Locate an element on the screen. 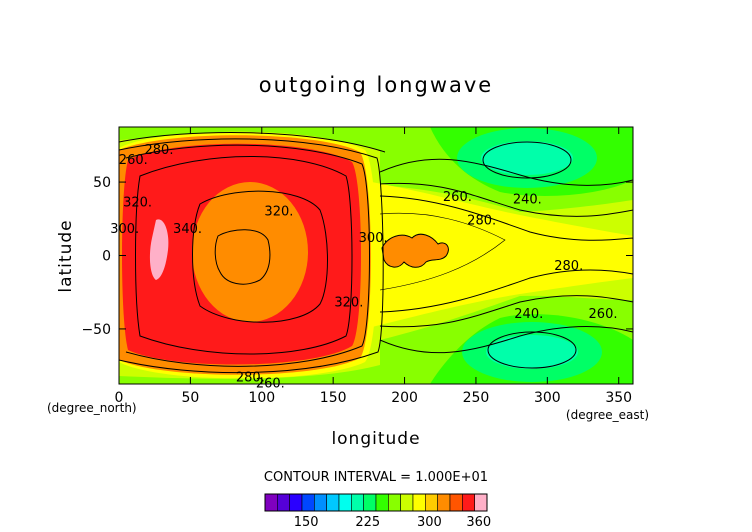 The width and height of the screenshot is (752, 532). colorbar-tick-label: 150 is located at coordinates (306, 522).